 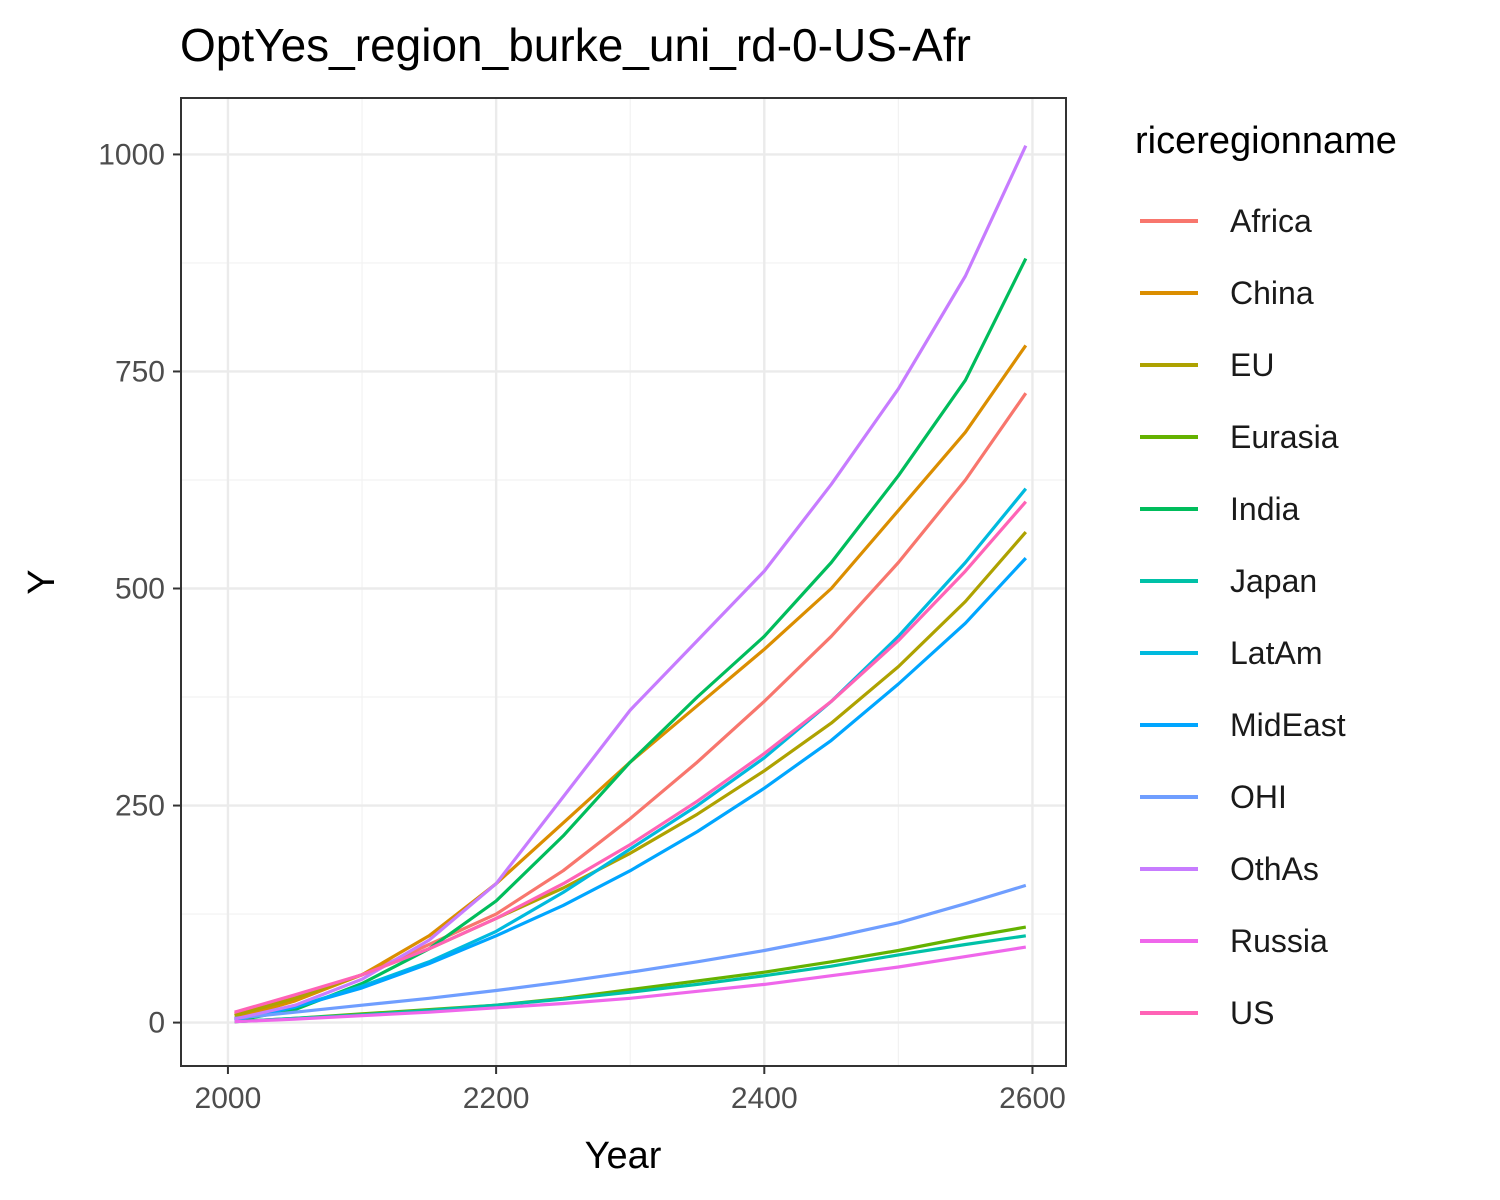 What do you see at coordinates (764, 1098) in the screenshot?
I see `x-tick-label: 2400` at bounding box center [764, 1098].